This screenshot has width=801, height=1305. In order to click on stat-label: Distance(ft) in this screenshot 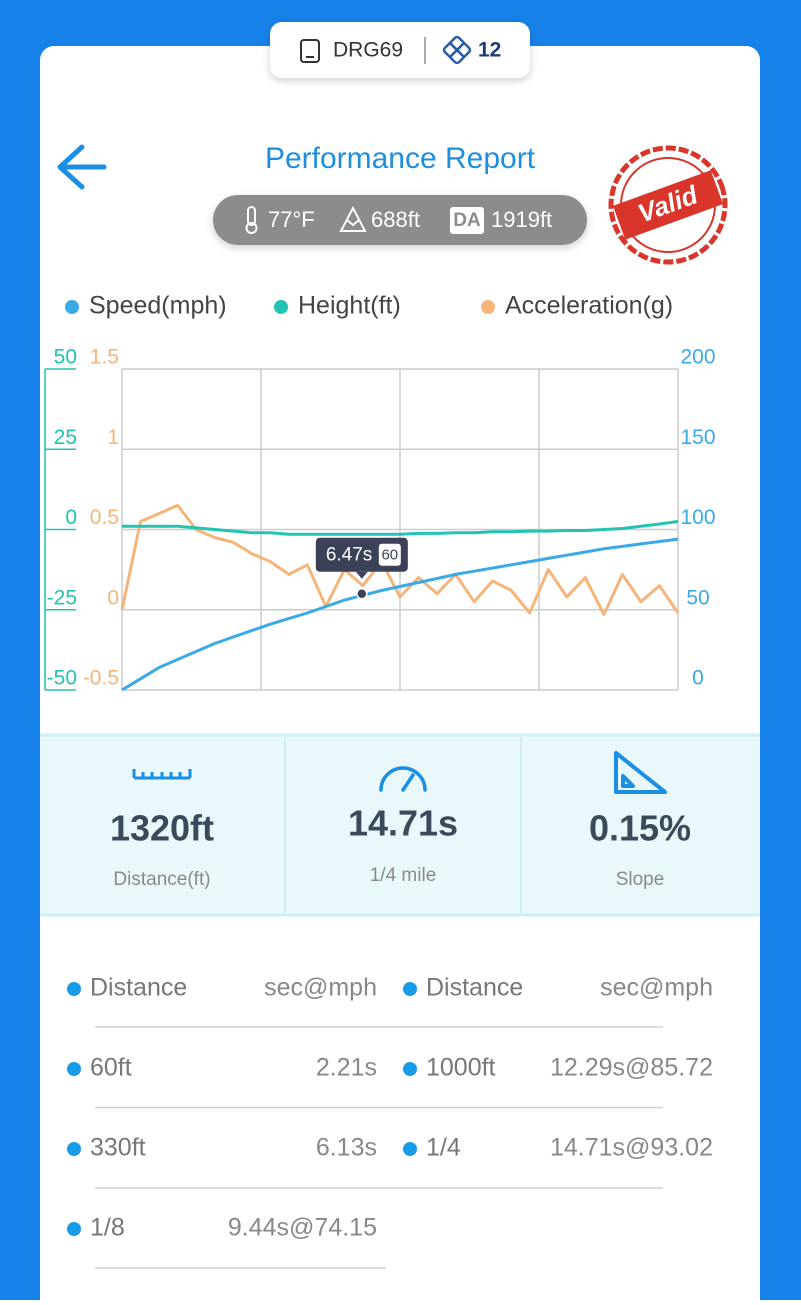, I will do `click(161, 879)`.